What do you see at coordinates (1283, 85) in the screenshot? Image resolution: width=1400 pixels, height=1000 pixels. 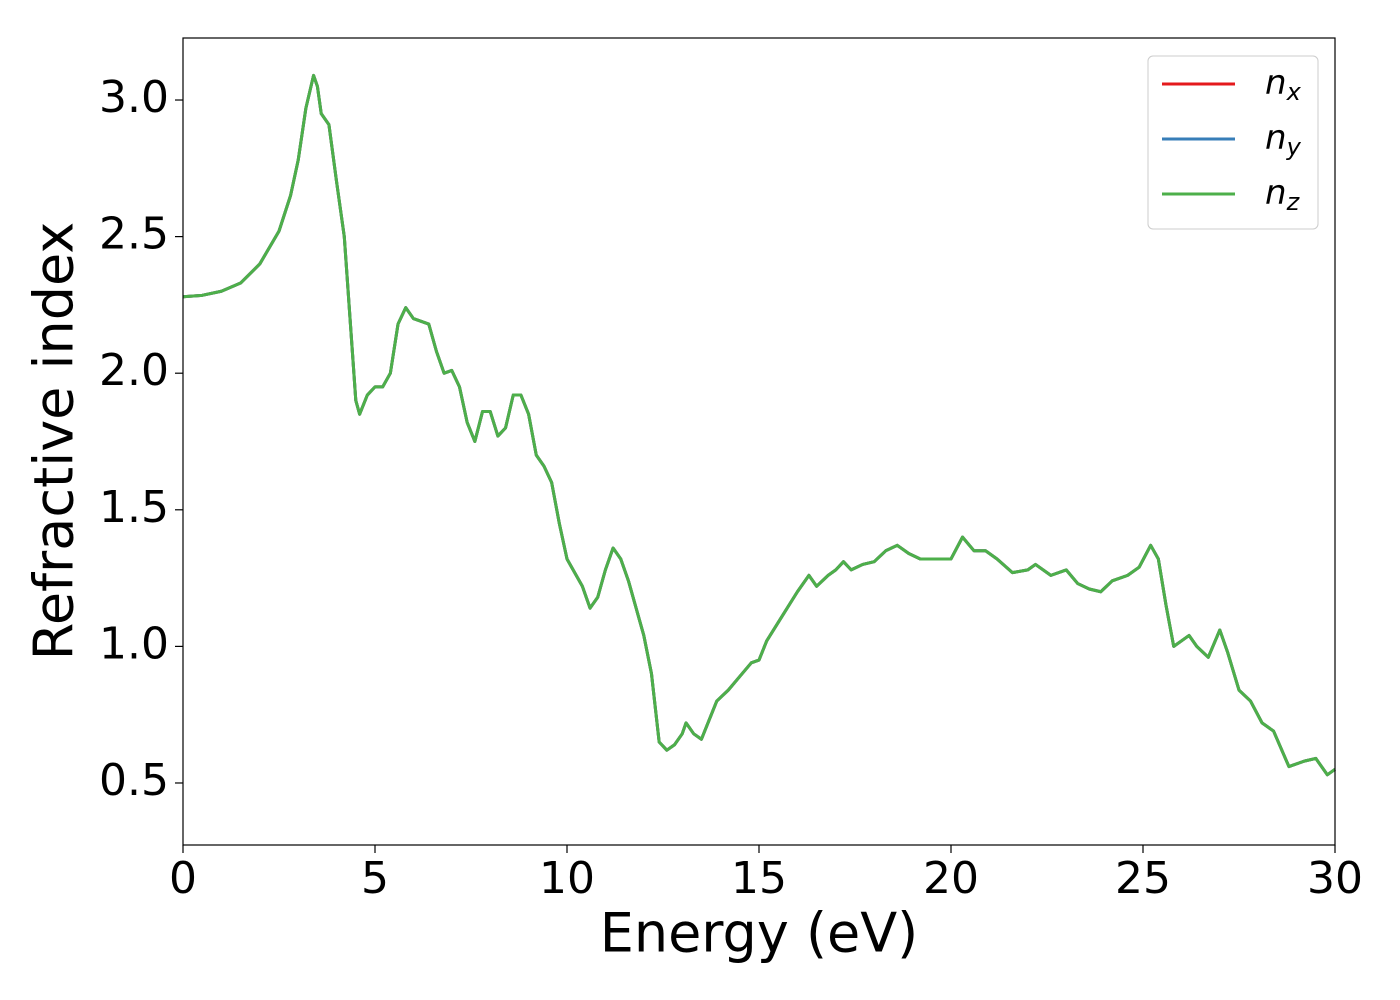 I see `legend-label: nx` at bounding box center [1283, 85].